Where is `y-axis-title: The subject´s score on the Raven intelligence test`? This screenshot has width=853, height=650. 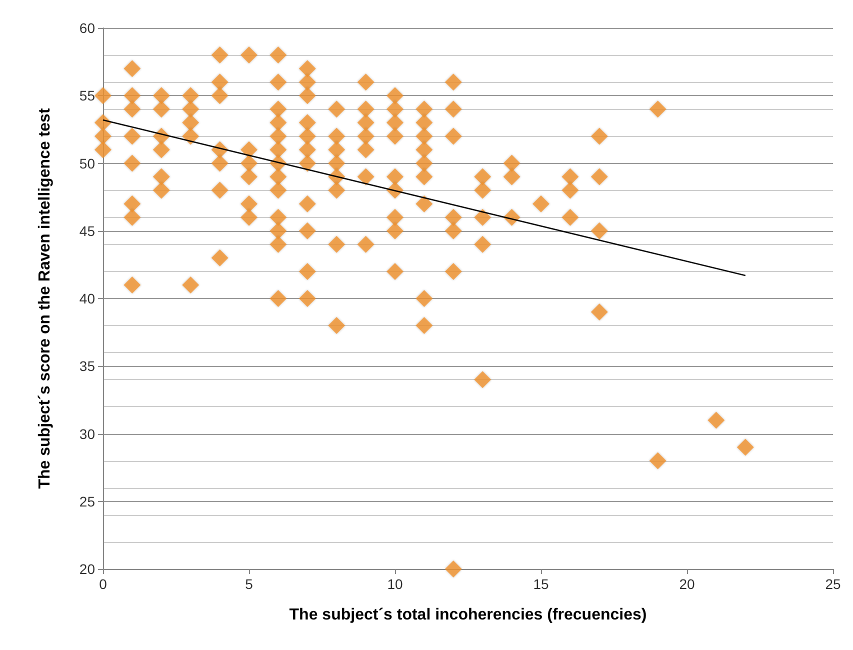
y-axis-title: The subject´s score on the Raven intelligence test is located at coordinates (45, 298).